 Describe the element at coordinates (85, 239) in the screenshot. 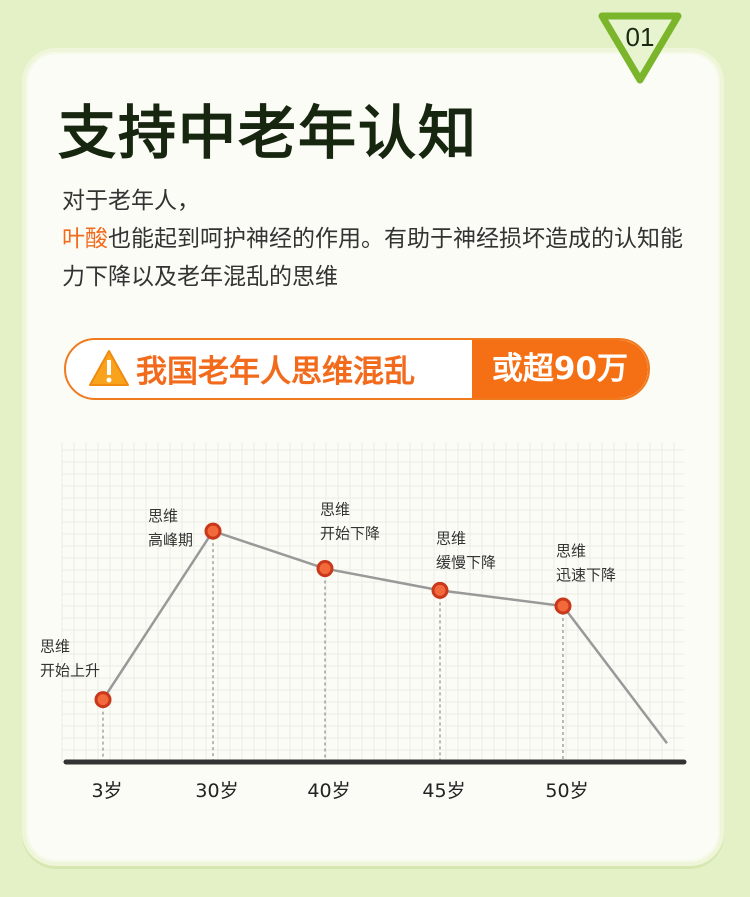

I see `highlight-text: 叶酸` at that location.